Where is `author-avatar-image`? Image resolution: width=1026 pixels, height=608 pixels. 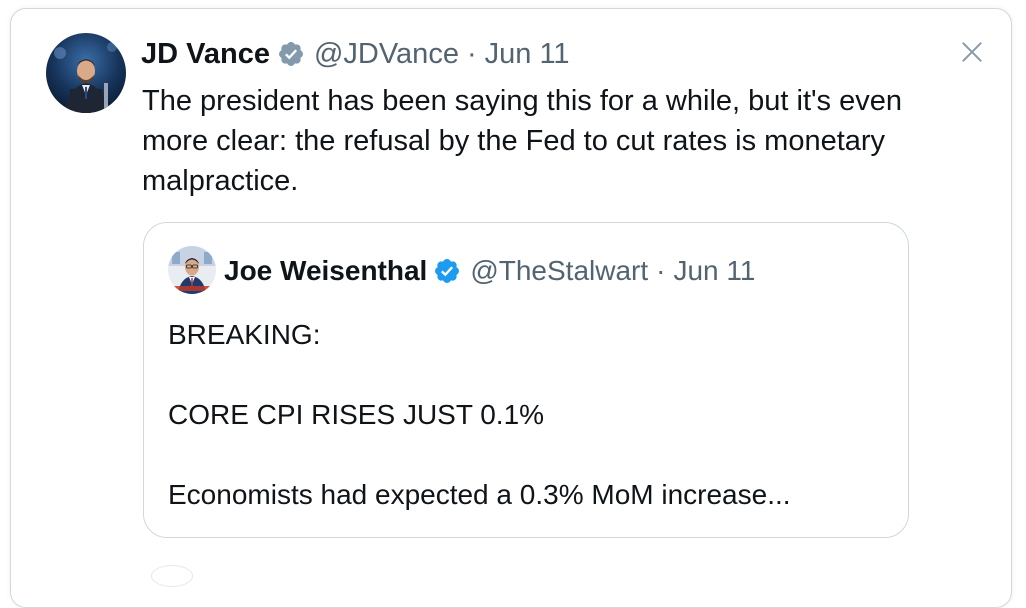 author-avatar-image is located at coordinates (86, 73).